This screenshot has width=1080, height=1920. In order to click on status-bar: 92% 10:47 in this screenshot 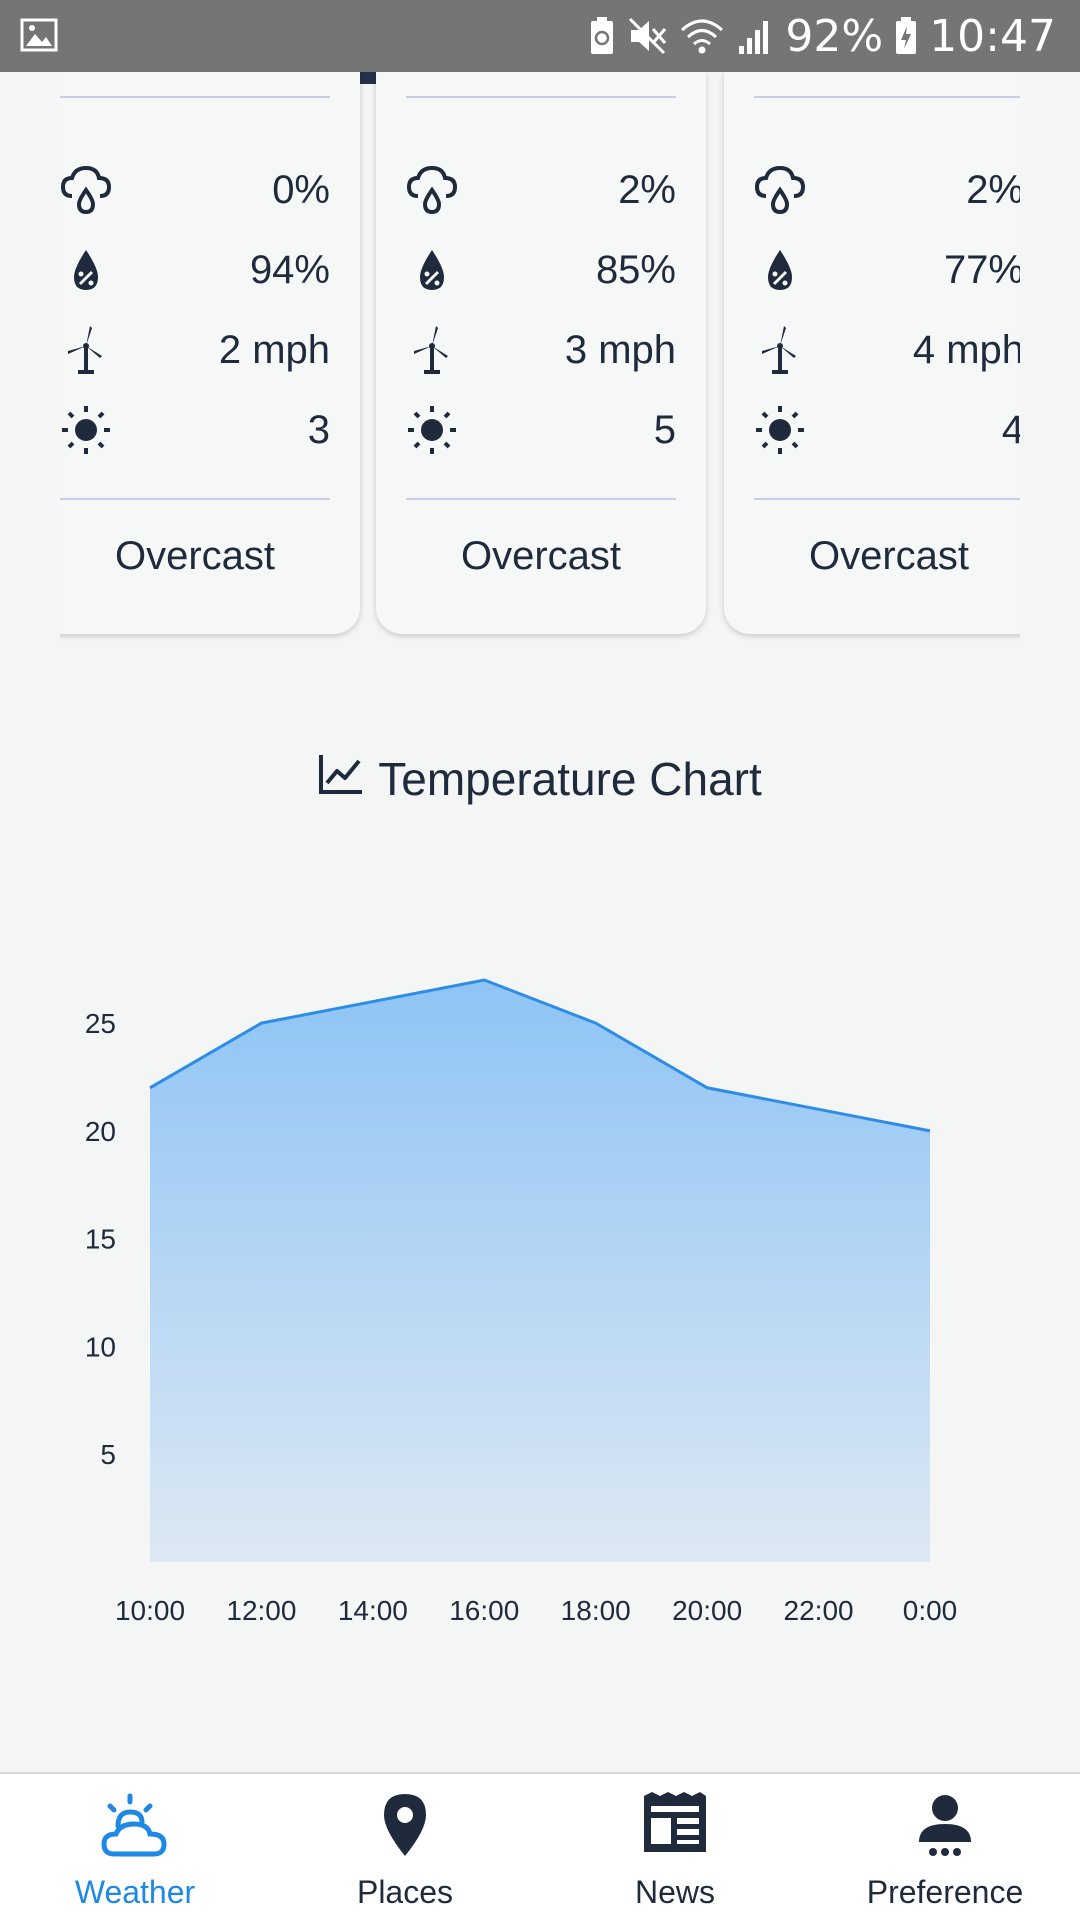, I will do `click(540, 36)`.